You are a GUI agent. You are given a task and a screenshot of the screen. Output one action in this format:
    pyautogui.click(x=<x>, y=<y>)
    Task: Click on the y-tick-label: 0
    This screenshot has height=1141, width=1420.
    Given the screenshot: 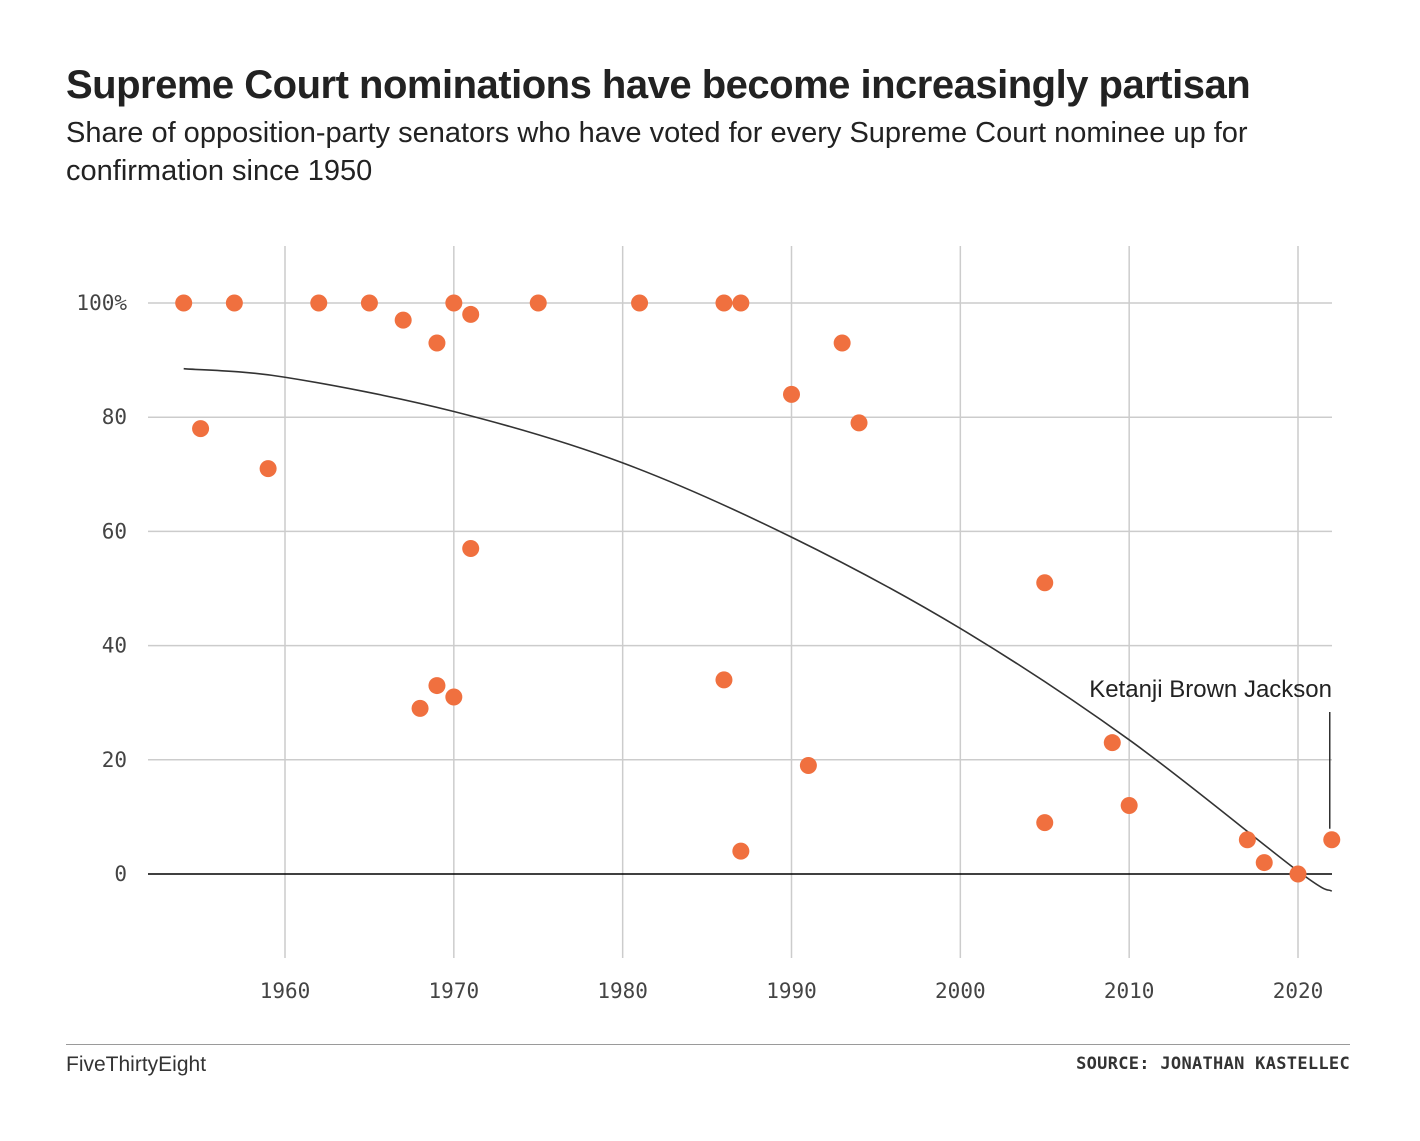 What is the action you would take?
    pyautogui.click(x=120, y=874)
    